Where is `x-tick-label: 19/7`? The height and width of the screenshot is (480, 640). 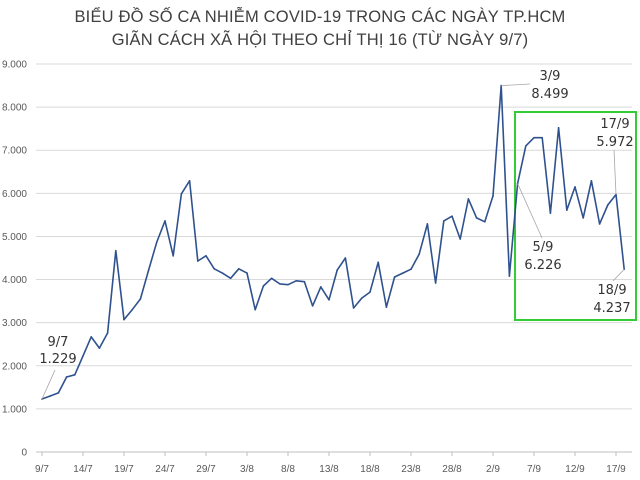 x-tick-label: 19/7 is located at coordinates (124, 469).